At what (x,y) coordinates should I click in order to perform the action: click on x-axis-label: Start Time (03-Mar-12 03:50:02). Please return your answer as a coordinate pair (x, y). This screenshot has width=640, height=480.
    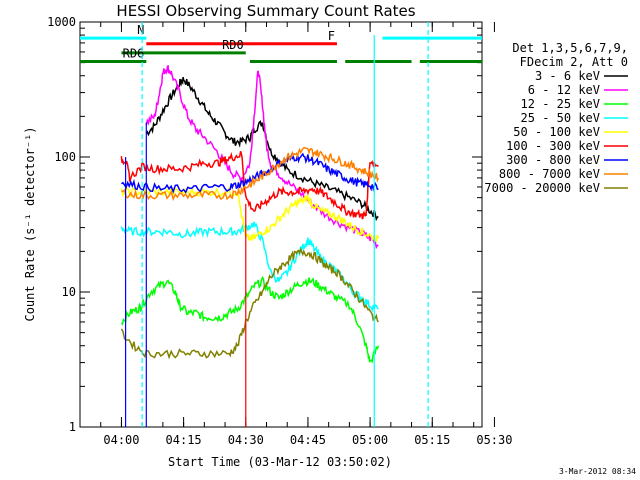
    Looking at the image, I should click on (280, 462).